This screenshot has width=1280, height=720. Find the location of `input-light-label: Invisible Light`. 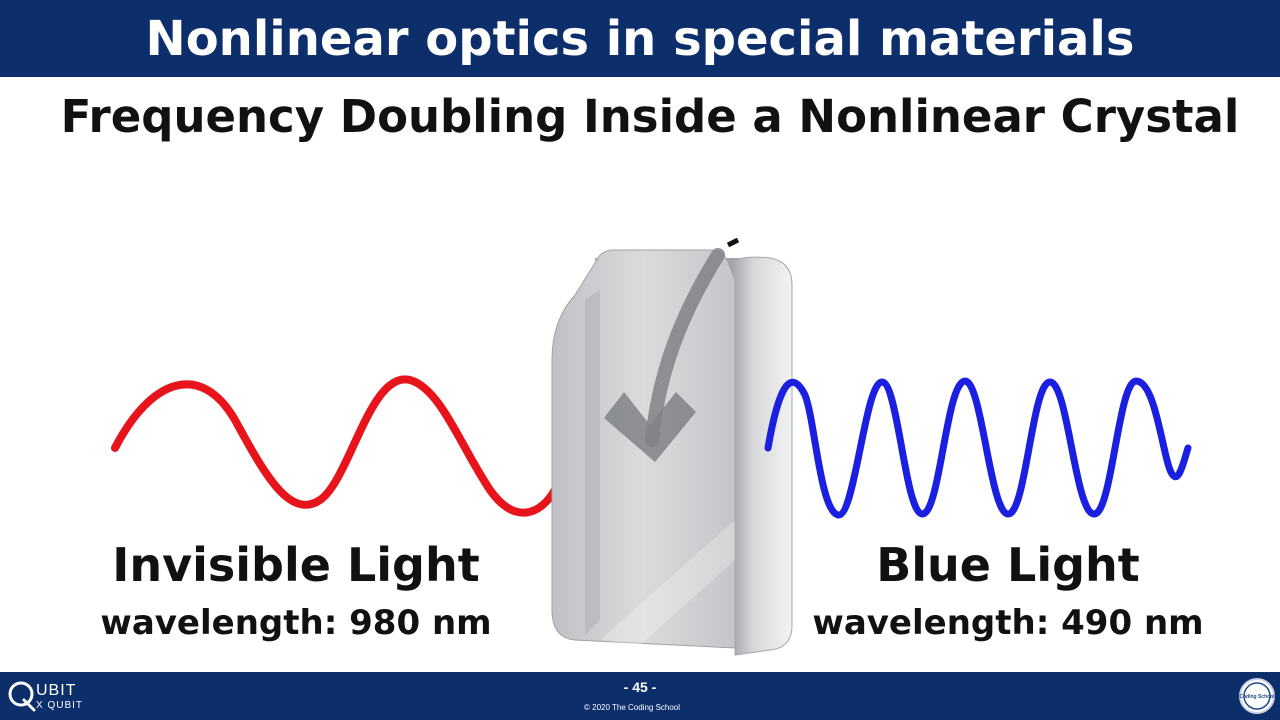

input-light-label: Invisible Light is located at coordinates (296, 565).